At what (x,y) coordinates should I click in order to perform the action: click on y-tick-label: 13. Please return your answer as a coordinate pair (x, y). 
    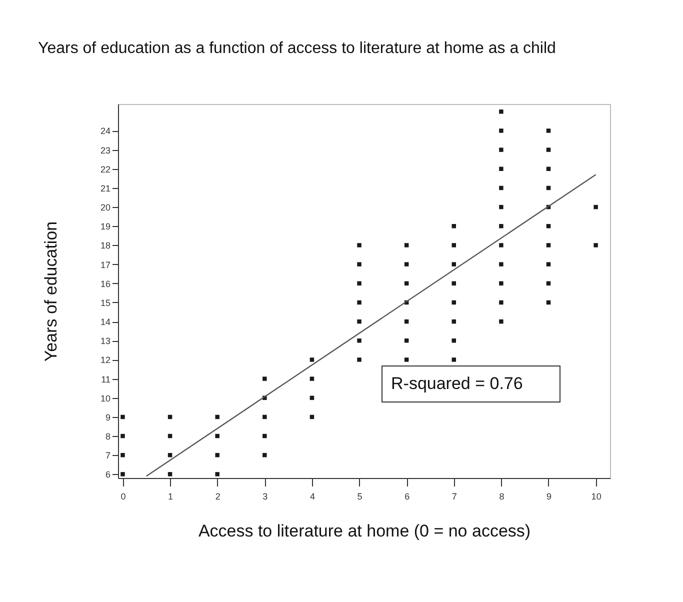
    Looking at the image, I should click on (105, 341).